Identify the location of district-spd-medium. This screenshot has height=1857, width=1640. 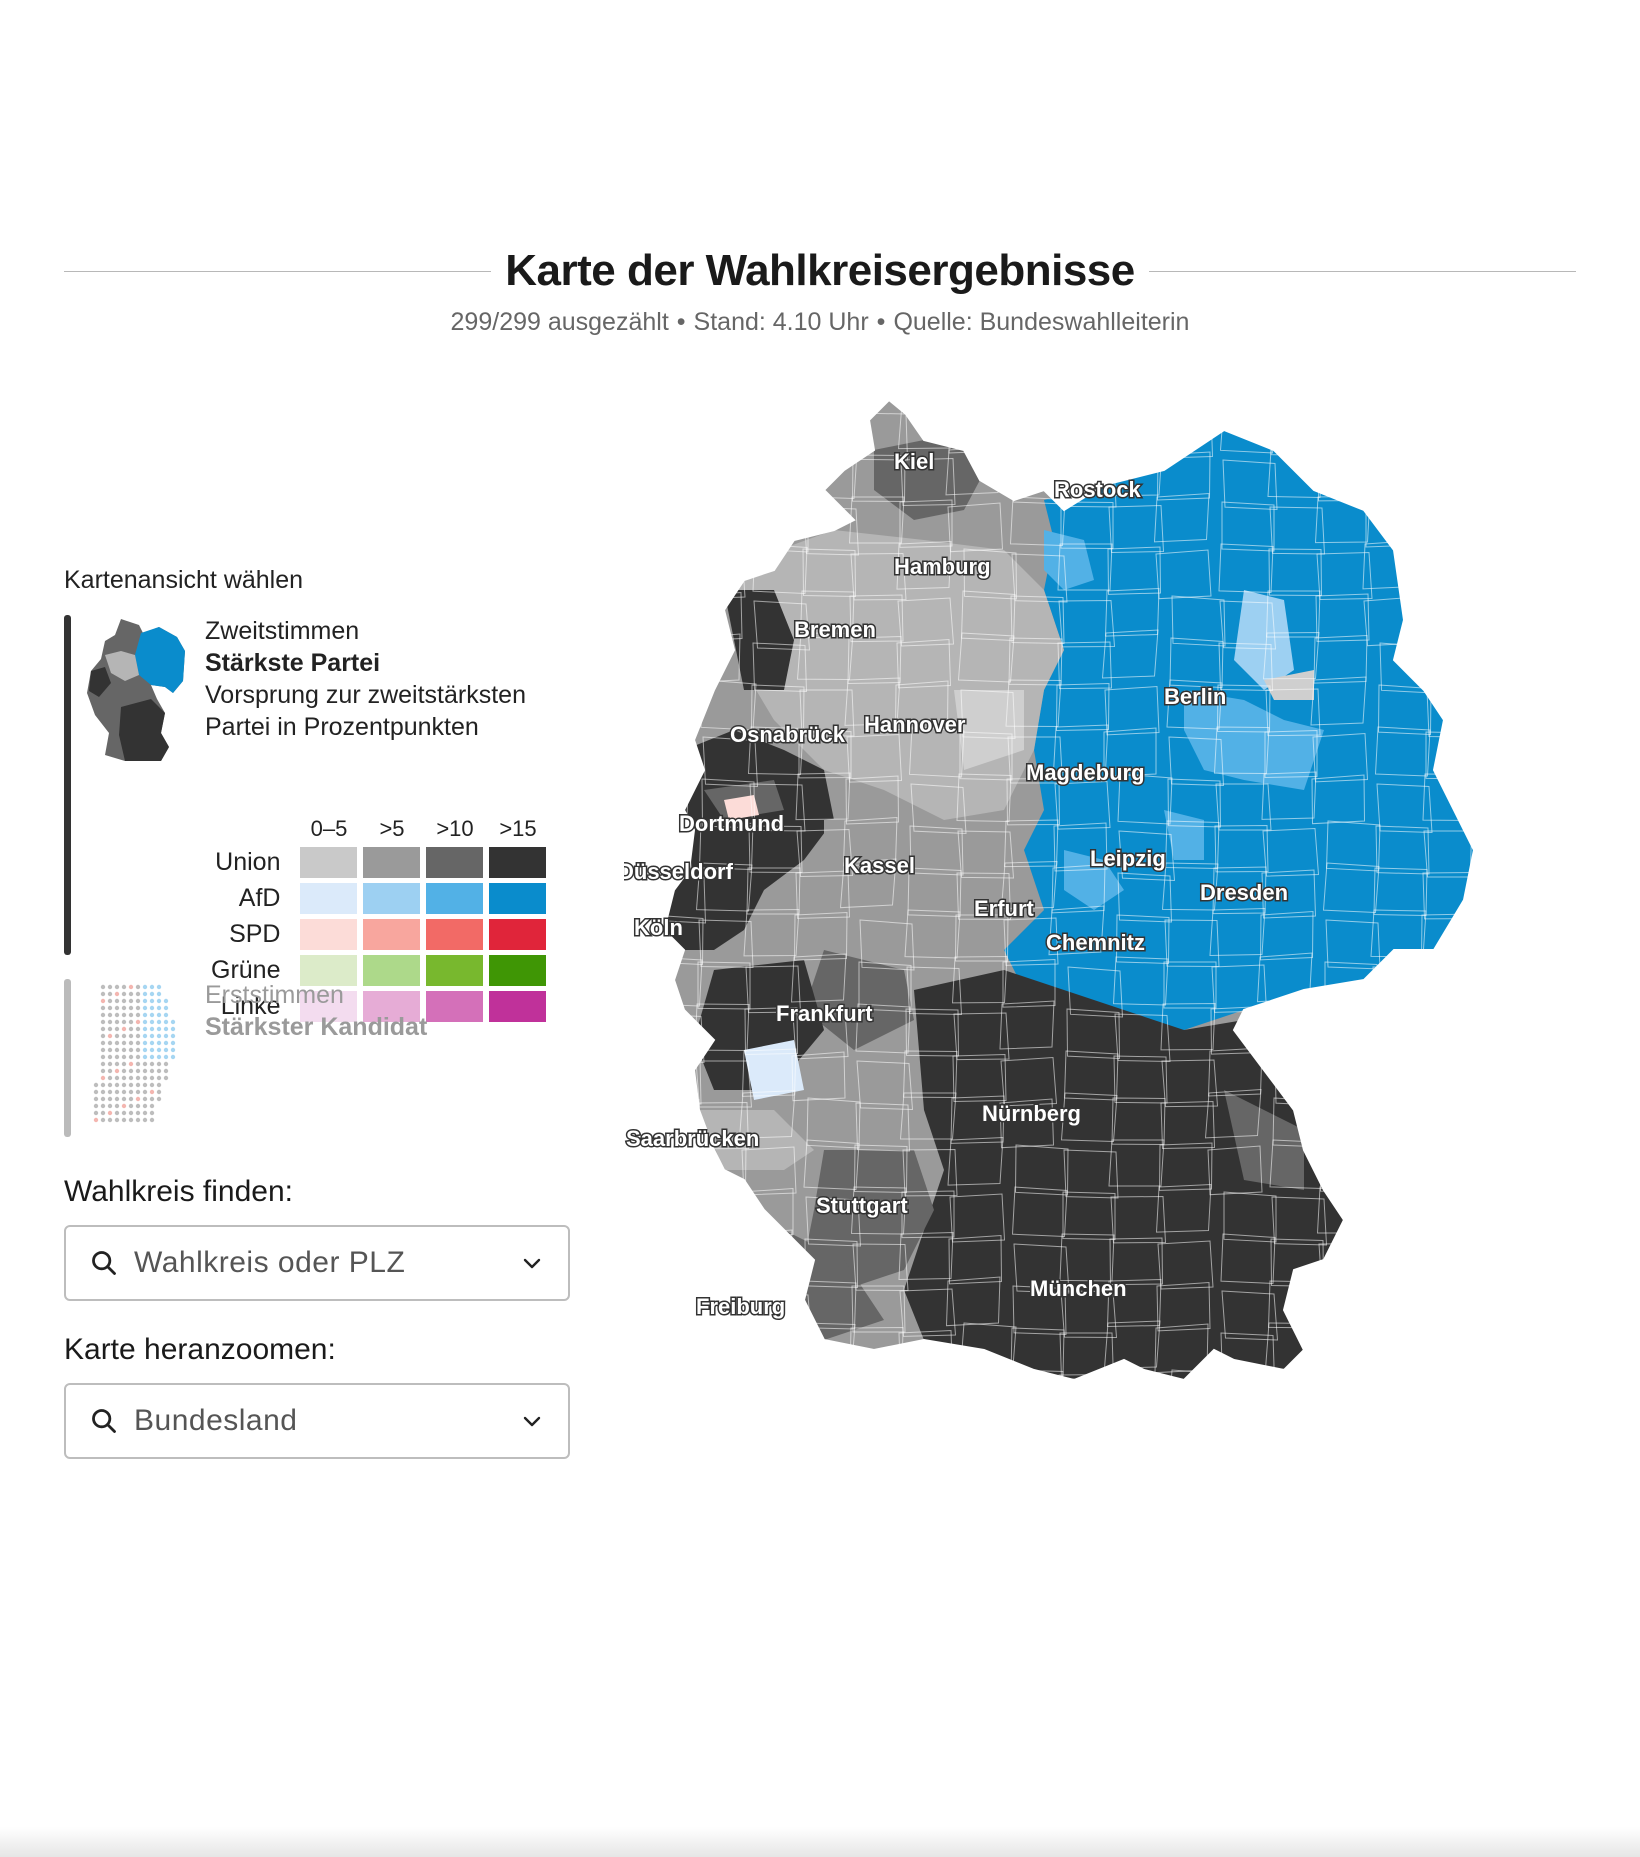
(684, 545).